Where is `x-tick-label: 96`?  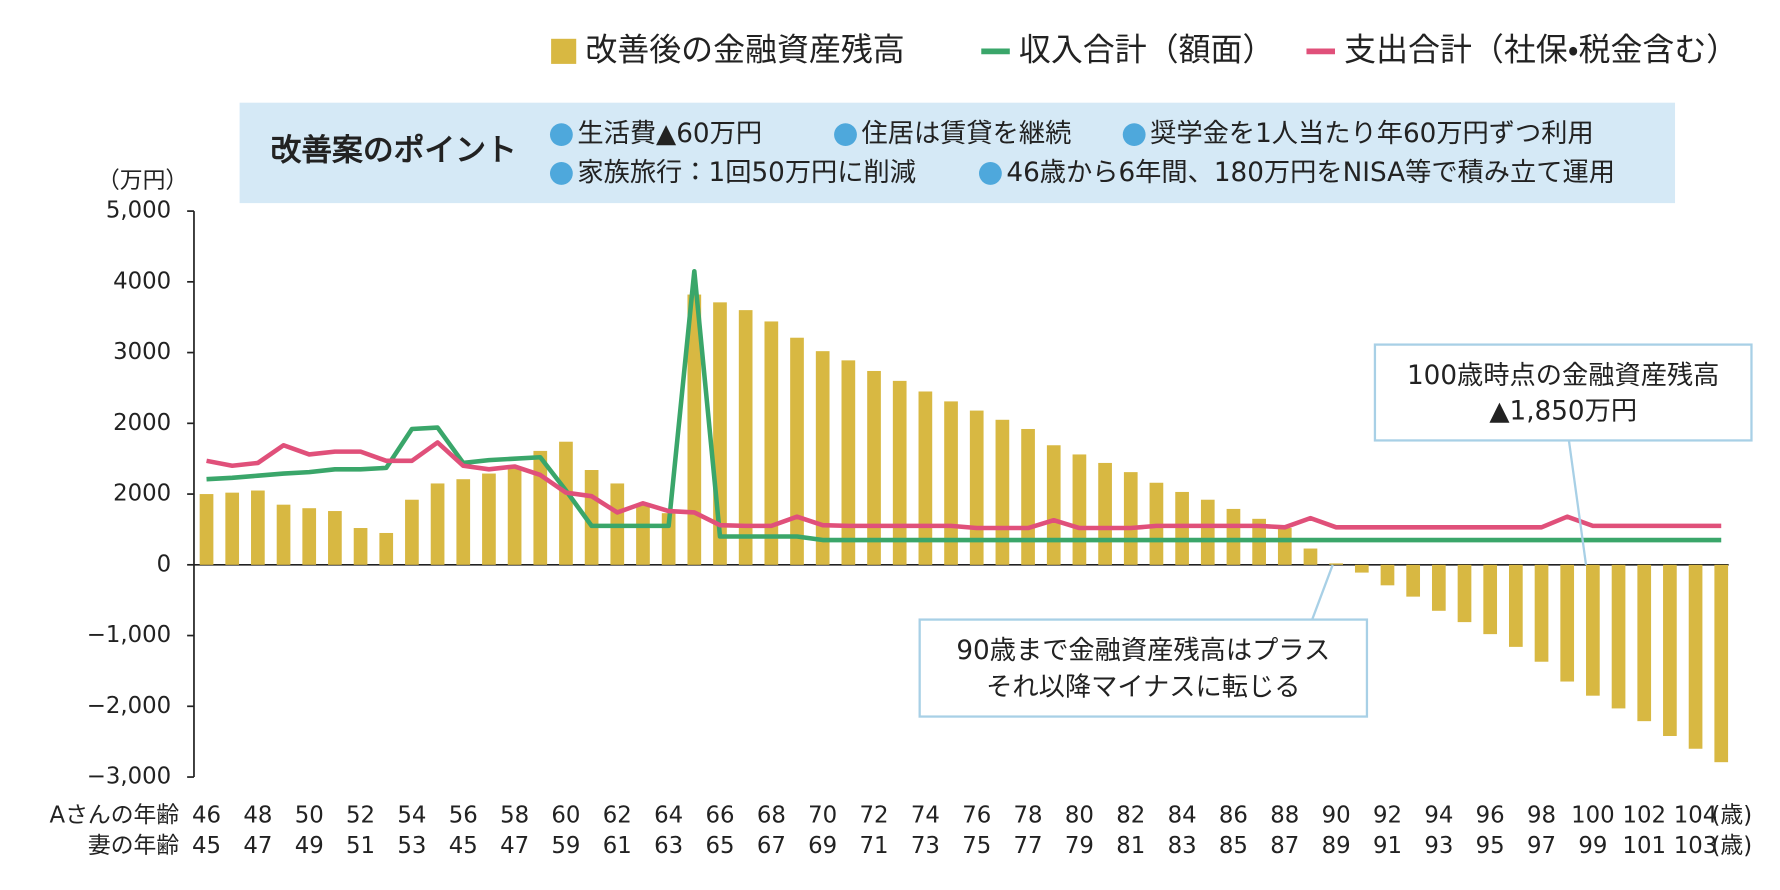 x-tick-label: 96 is located at coordinates (1490, 815).